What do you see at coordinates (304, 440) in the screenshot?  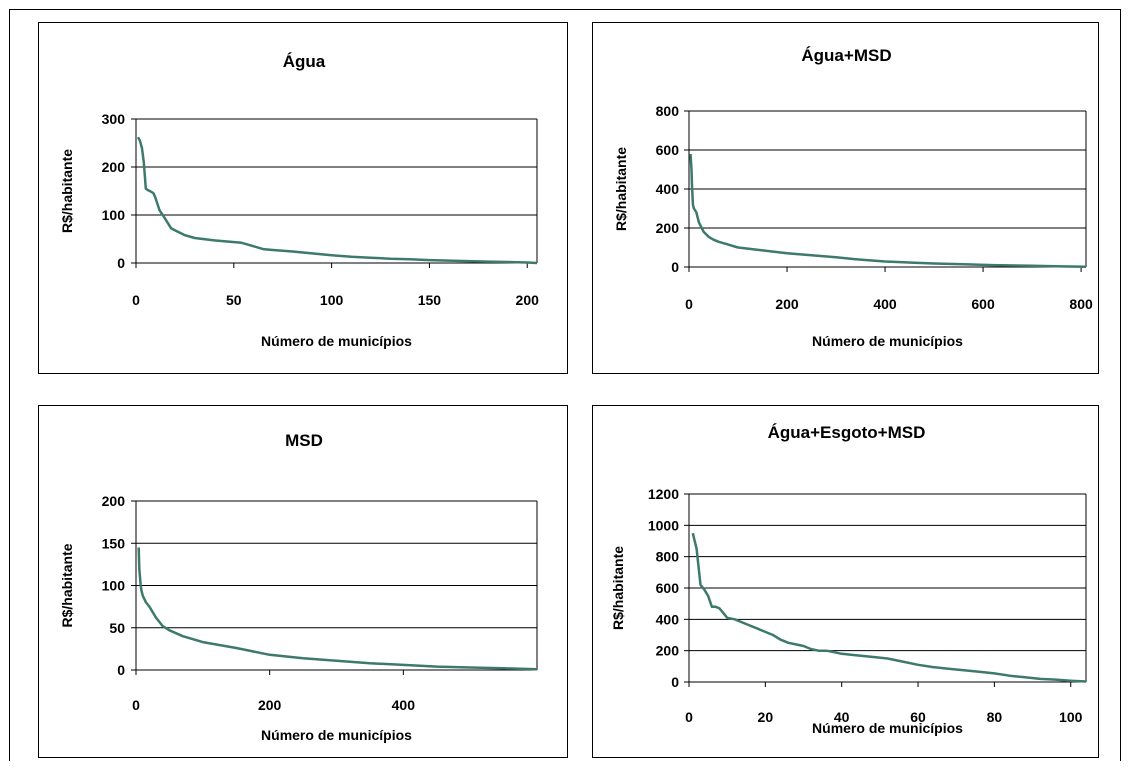 I see `chart-title: MSD` at bounding box center [304, 440].